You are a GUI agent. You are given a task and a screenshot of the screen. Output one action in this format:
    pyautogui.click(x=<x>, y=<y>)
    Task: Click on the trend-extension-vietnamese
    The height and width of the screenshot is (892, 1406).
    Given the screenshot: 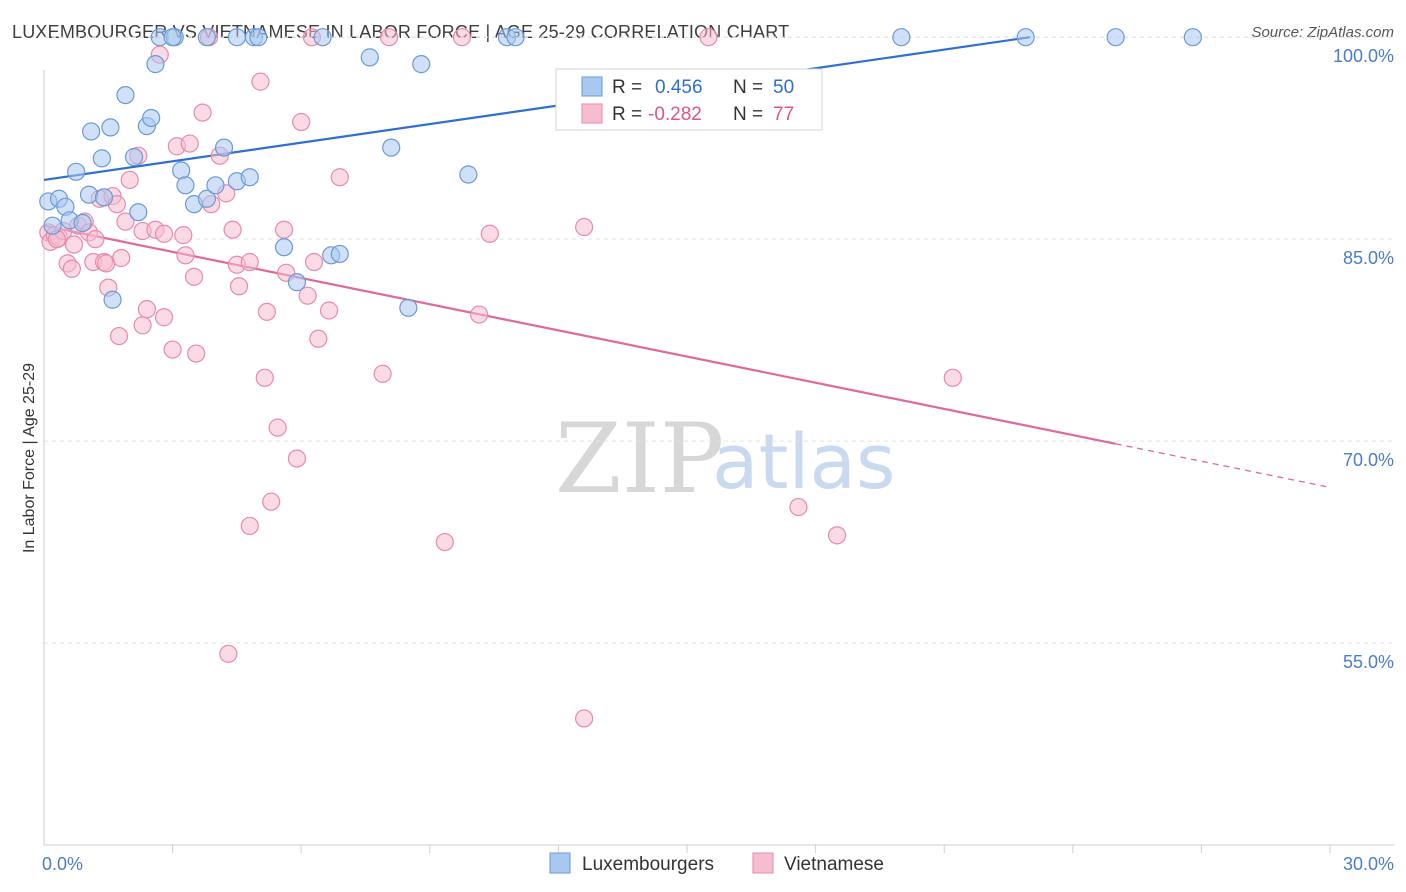 What is the action you would take?
    pyautogui.click(x=1223, y=466)
    